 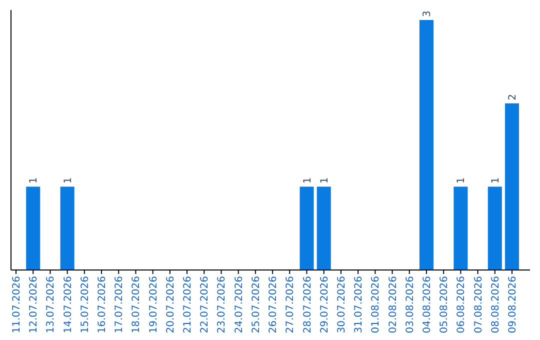 What do you see at coordinates (51, 305) in the screenshot?
I see `x-tick-label: 13.07.2026` at bounding box center [51, 305].